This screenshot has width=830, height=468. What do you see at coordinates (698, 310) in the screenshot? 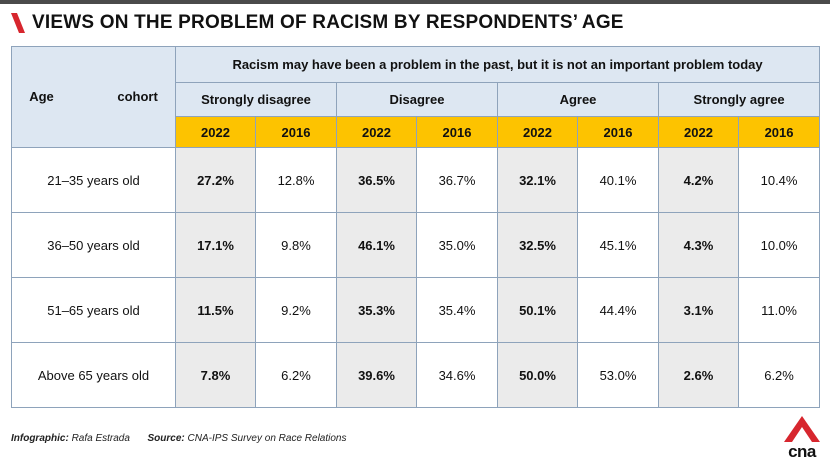
I see `value-cell: 3.1%` at bounding box center [698, 310].